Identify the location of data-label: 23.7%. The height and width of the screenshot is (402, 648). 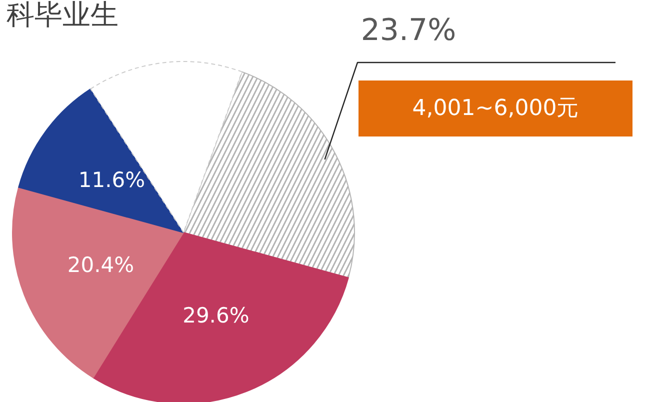
(408, 30).